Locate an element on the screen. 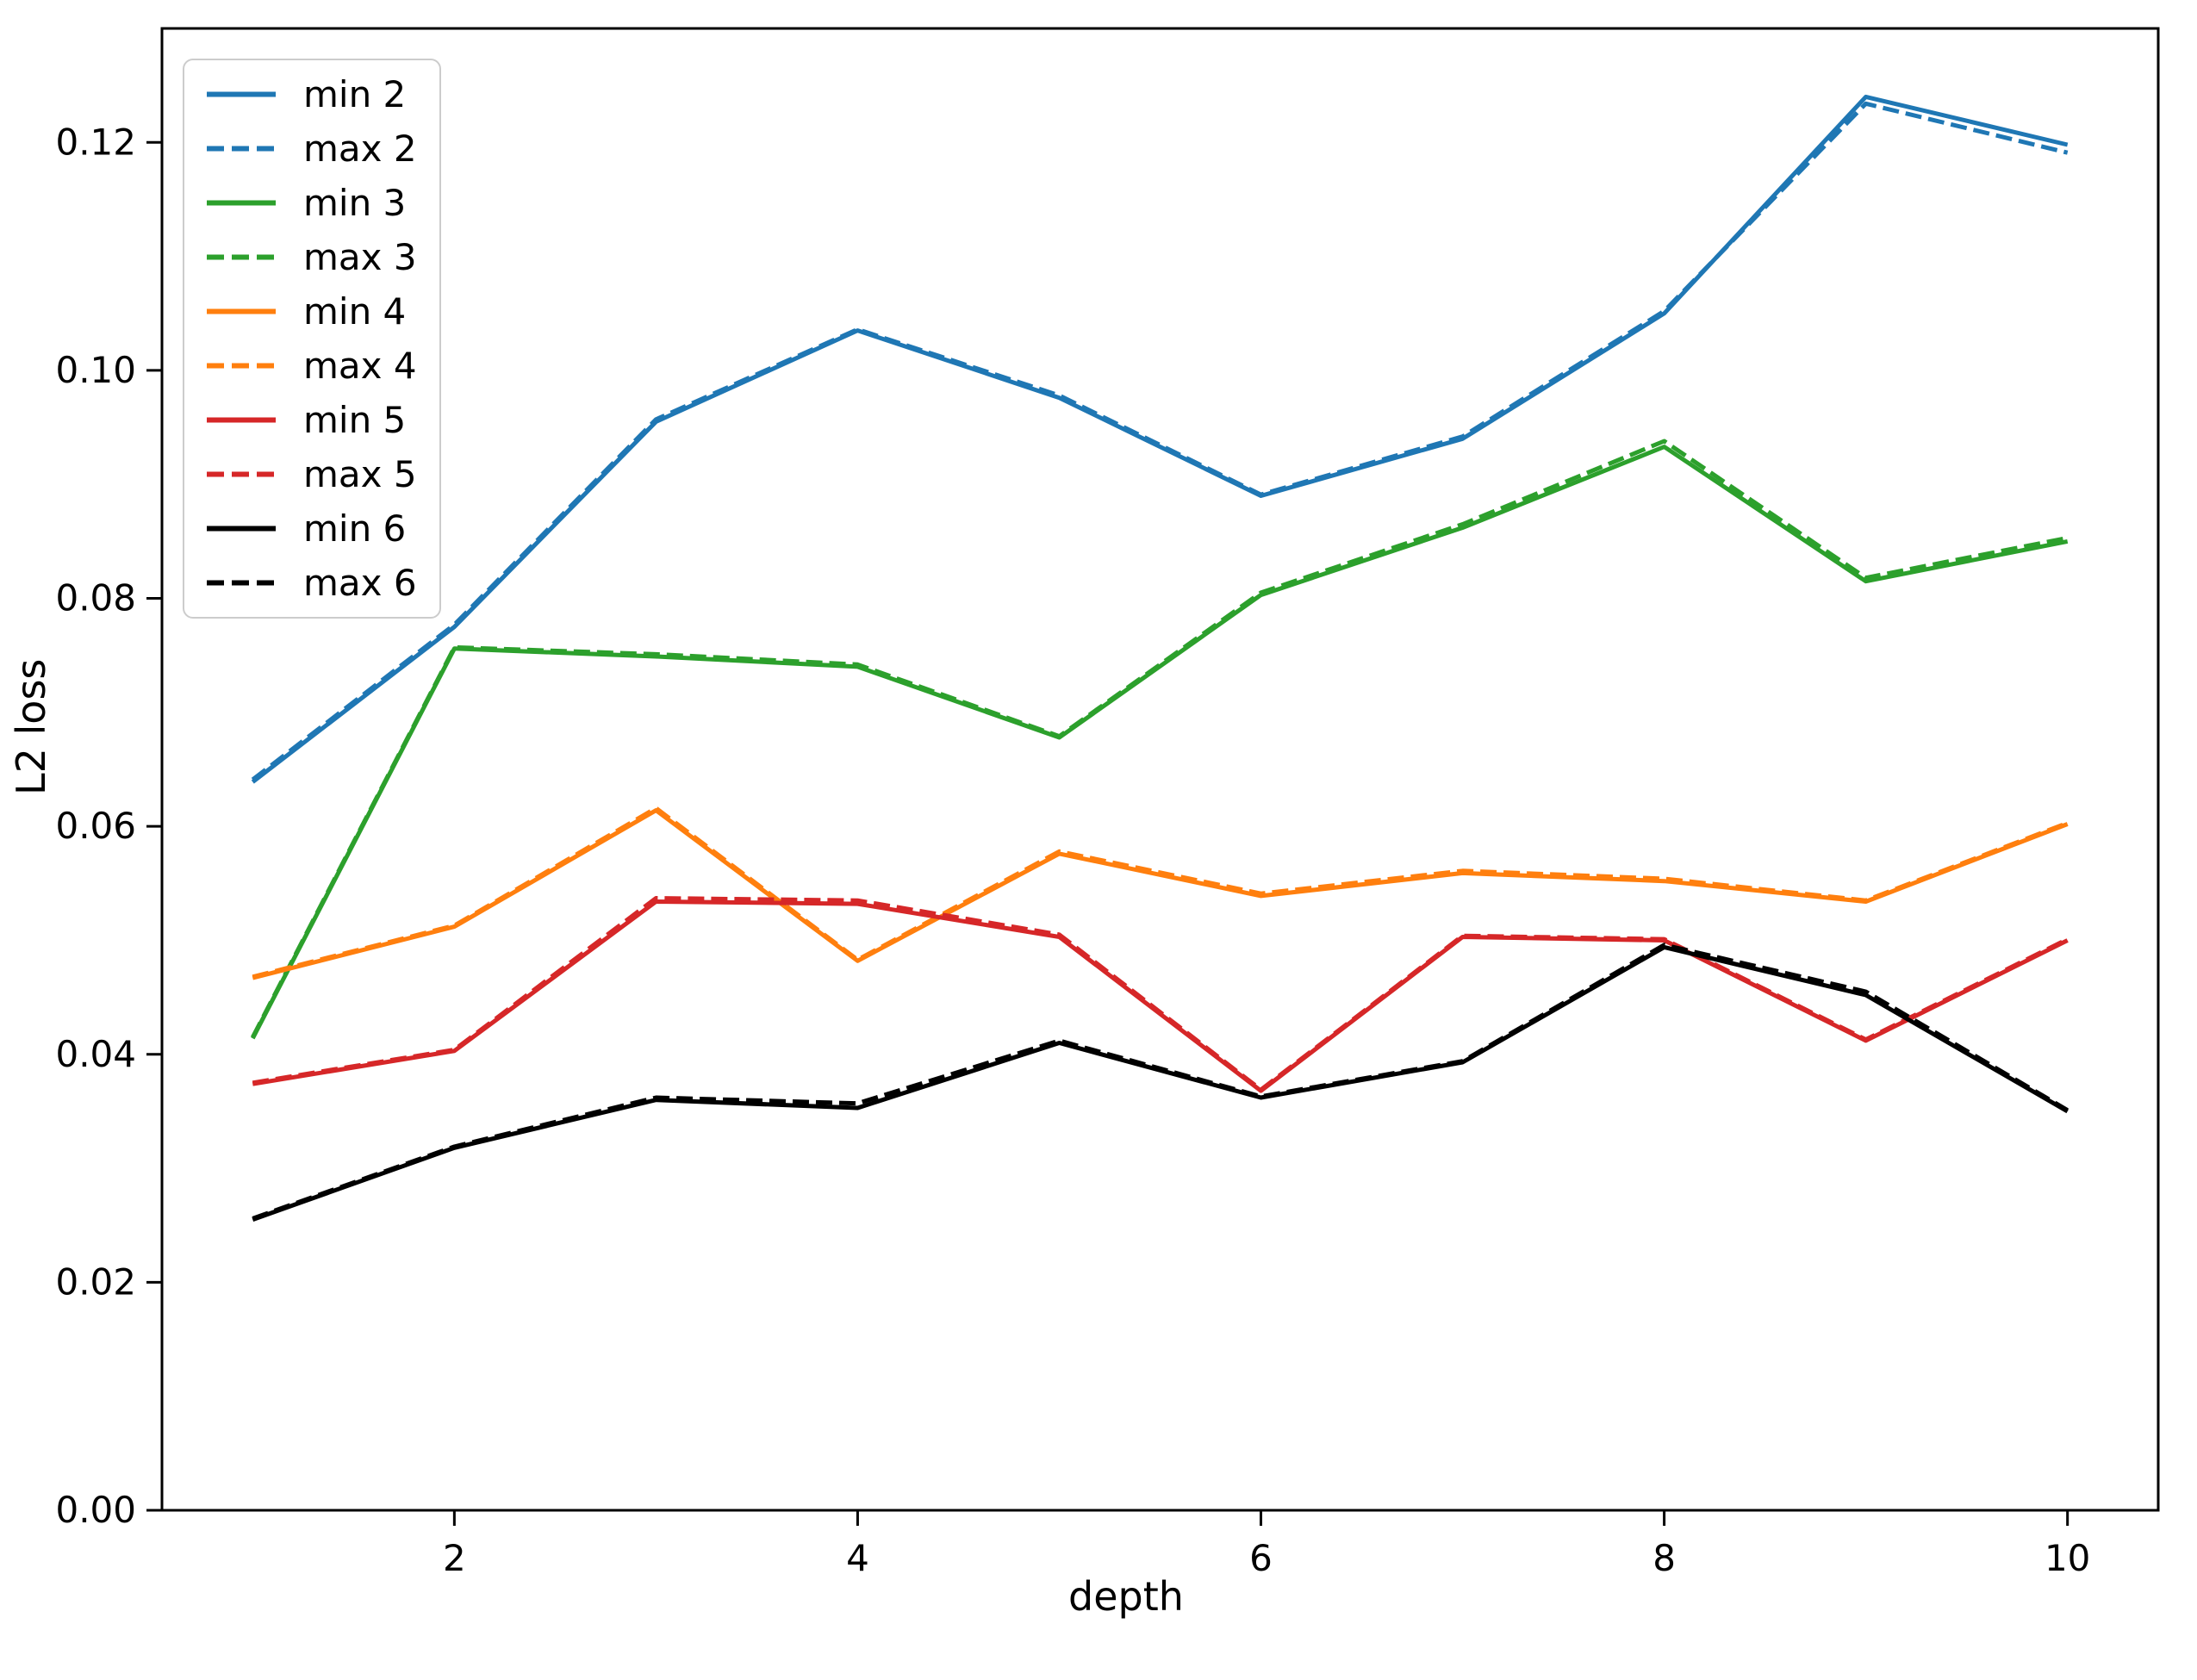 The height and width of the screenshot is (1680, 2197). y-tick-label: 0.02 is located at coordinates (95, 1282).